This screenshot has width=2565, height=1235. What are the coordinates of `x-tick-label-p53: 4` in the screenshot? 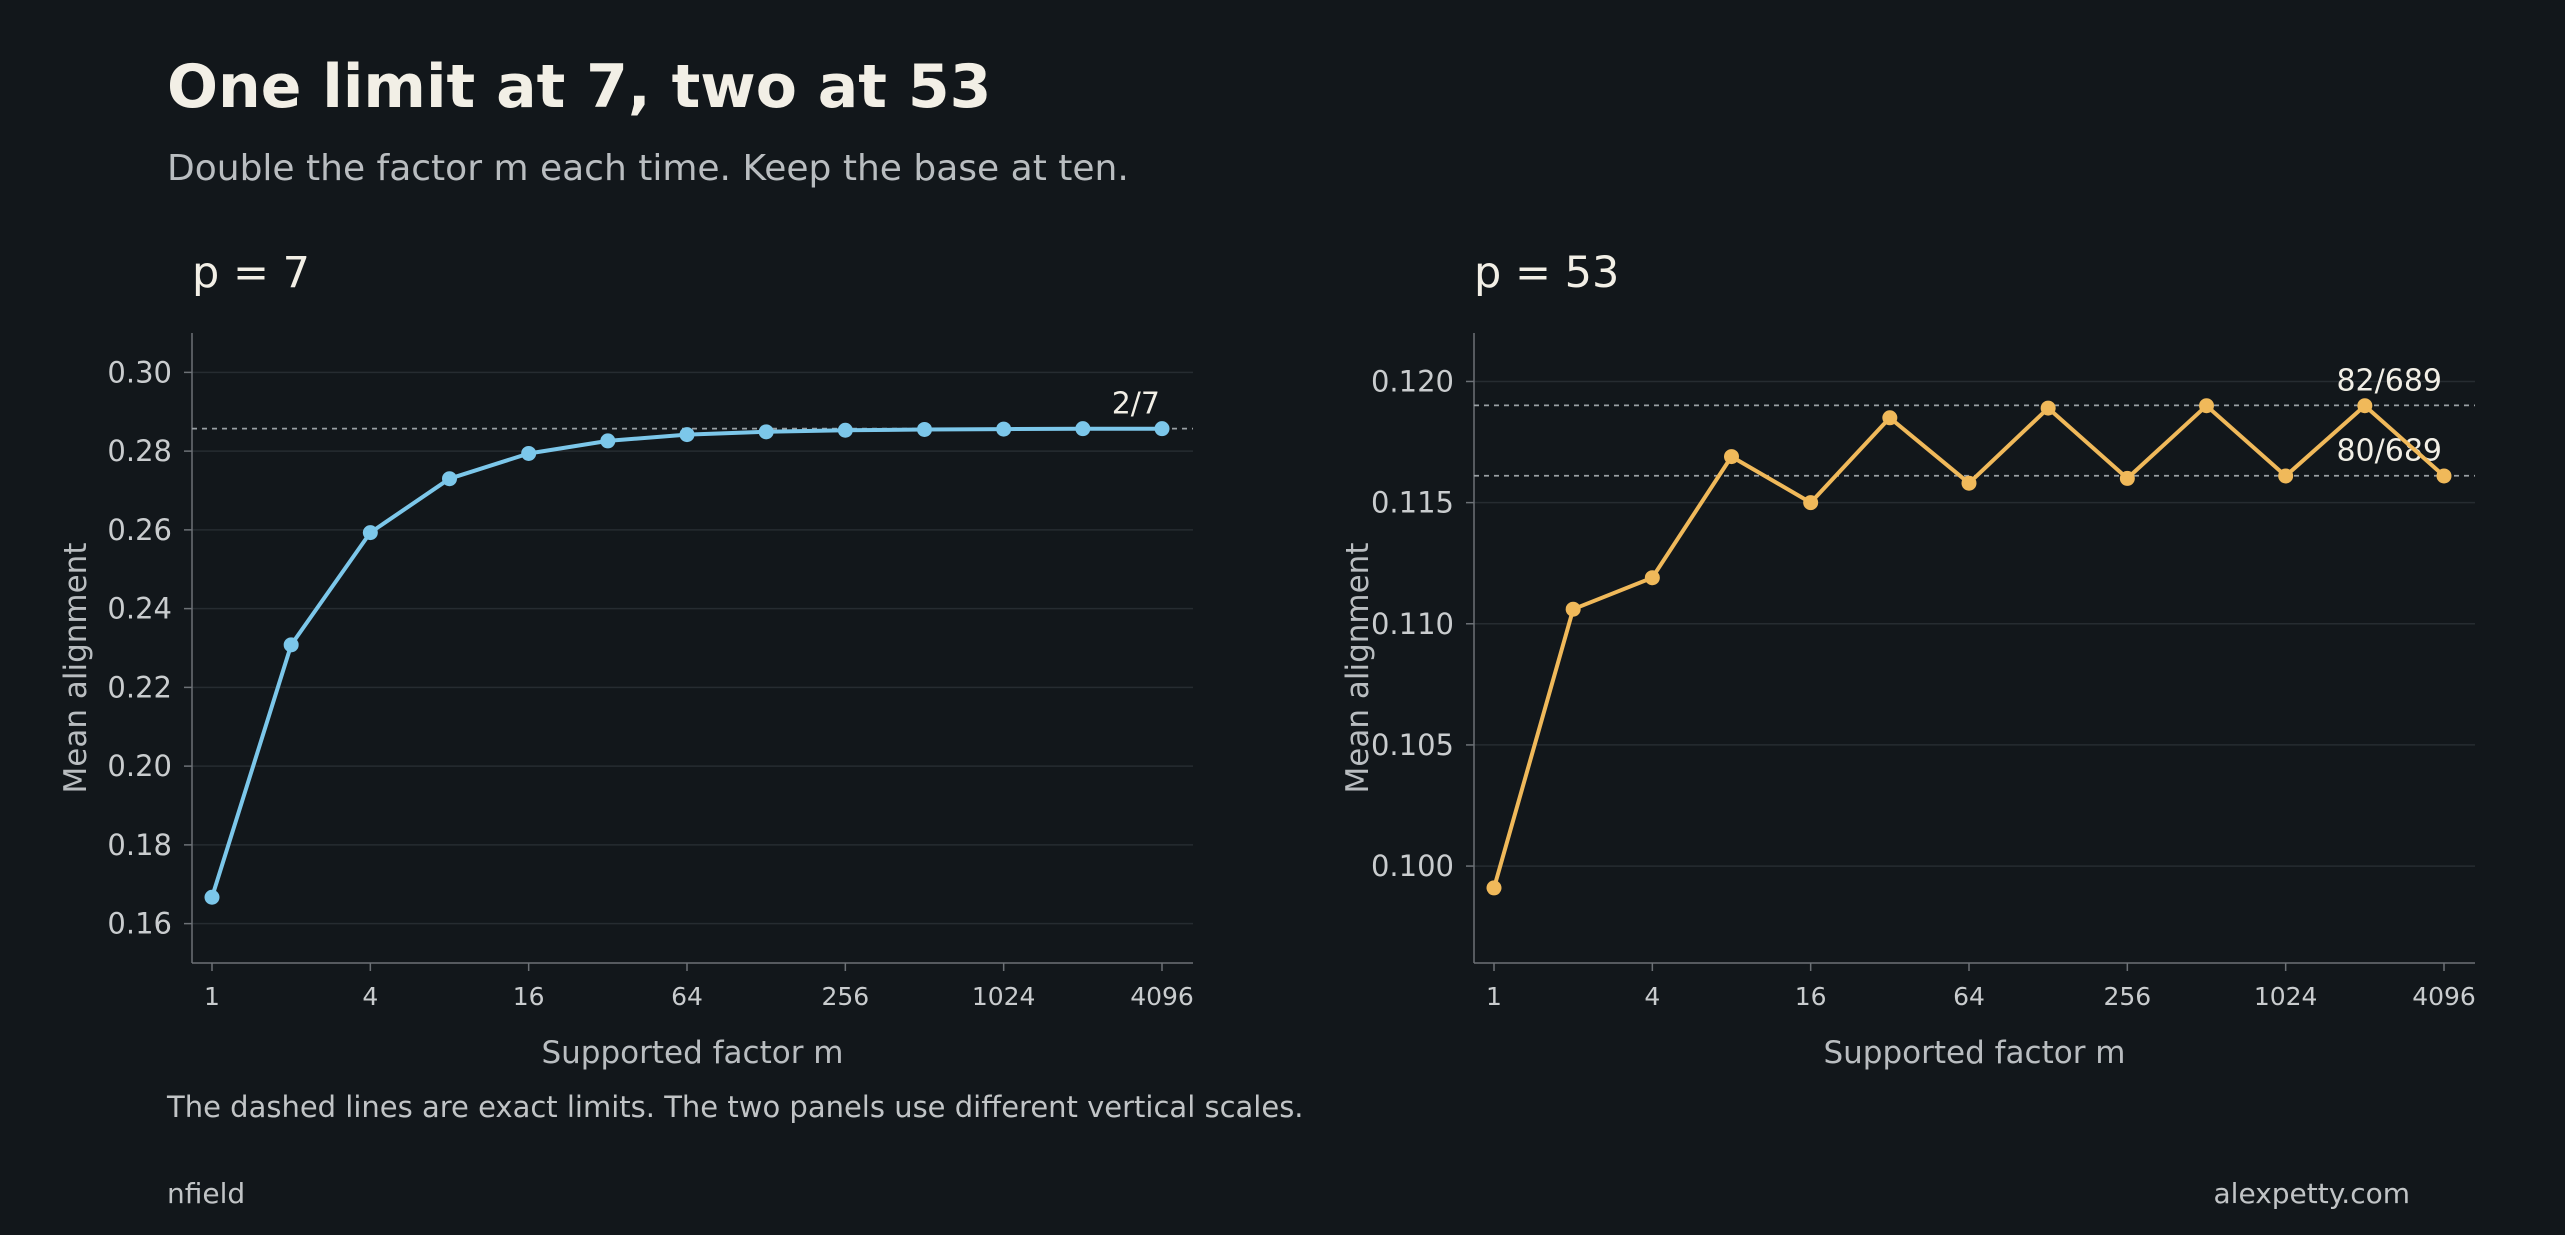 It's located at (1652, 996).